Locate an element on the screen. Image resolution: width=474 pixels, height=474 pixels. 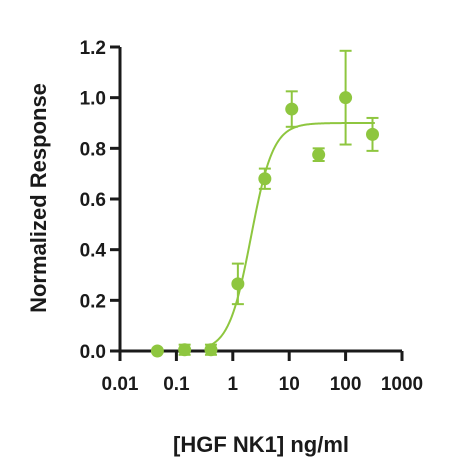
y-axis-title: Normalized Response is located at coordinates (38, 198).